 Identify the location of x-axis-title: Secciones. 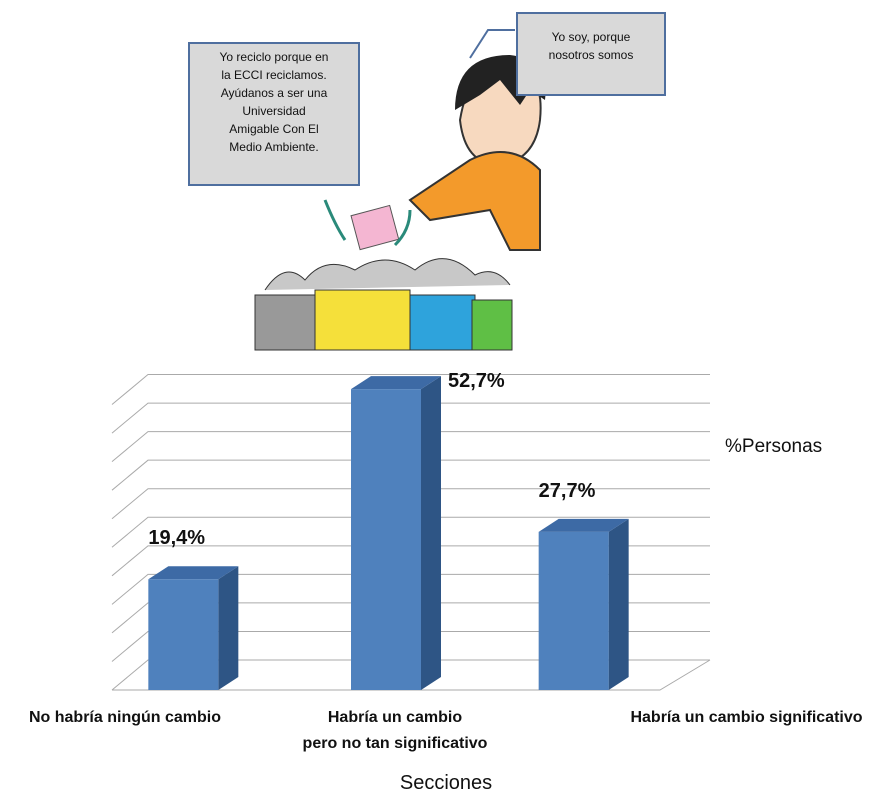
(446, 783).